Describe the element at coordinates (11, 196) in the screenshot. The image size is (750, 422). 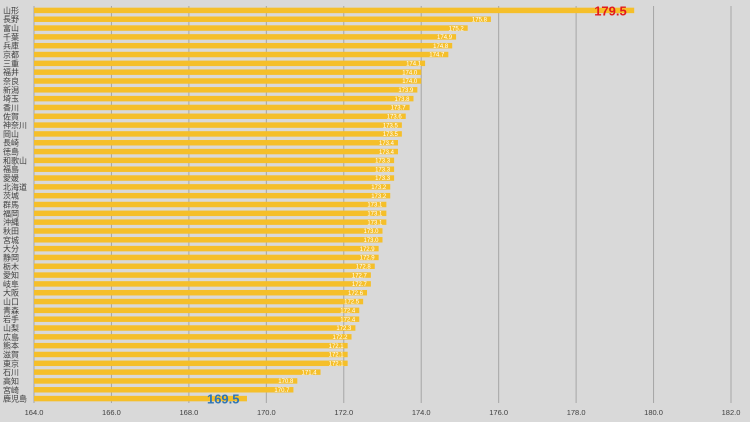
I see `category-label: 茨城` at that location.